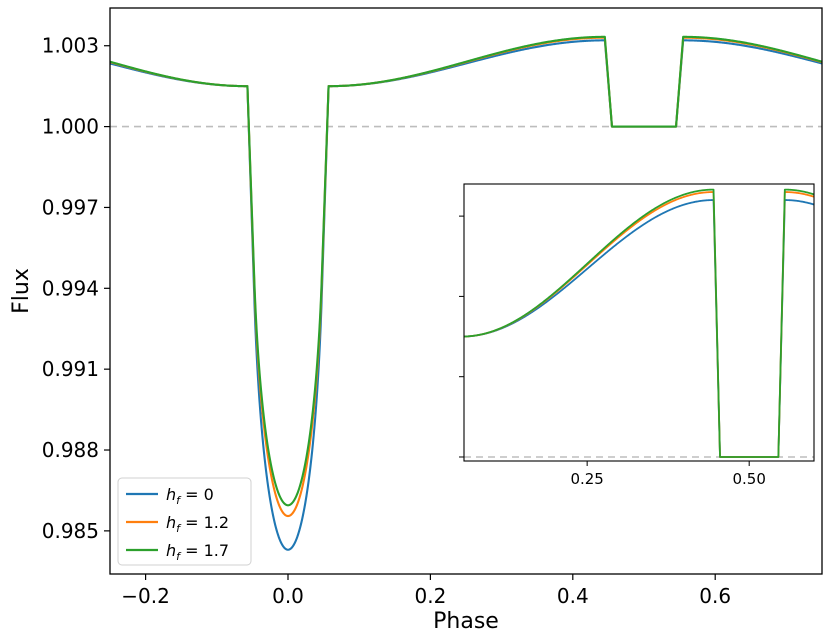  I want to click on y-tick-label: 0.994, so click(70, 288).